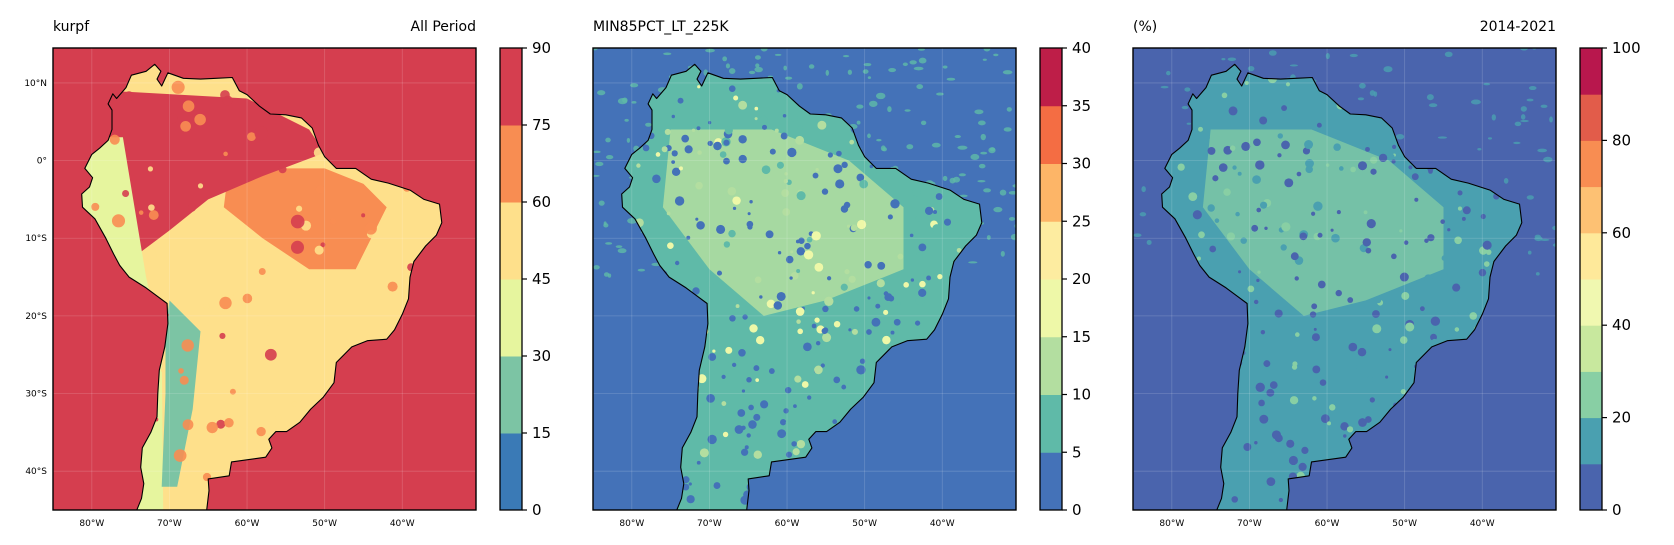  What do you see at coordinates (1518, 27) in the screenshot?
I see `panel-title-right: 2014-2021` at bounding box center [1518, 27].